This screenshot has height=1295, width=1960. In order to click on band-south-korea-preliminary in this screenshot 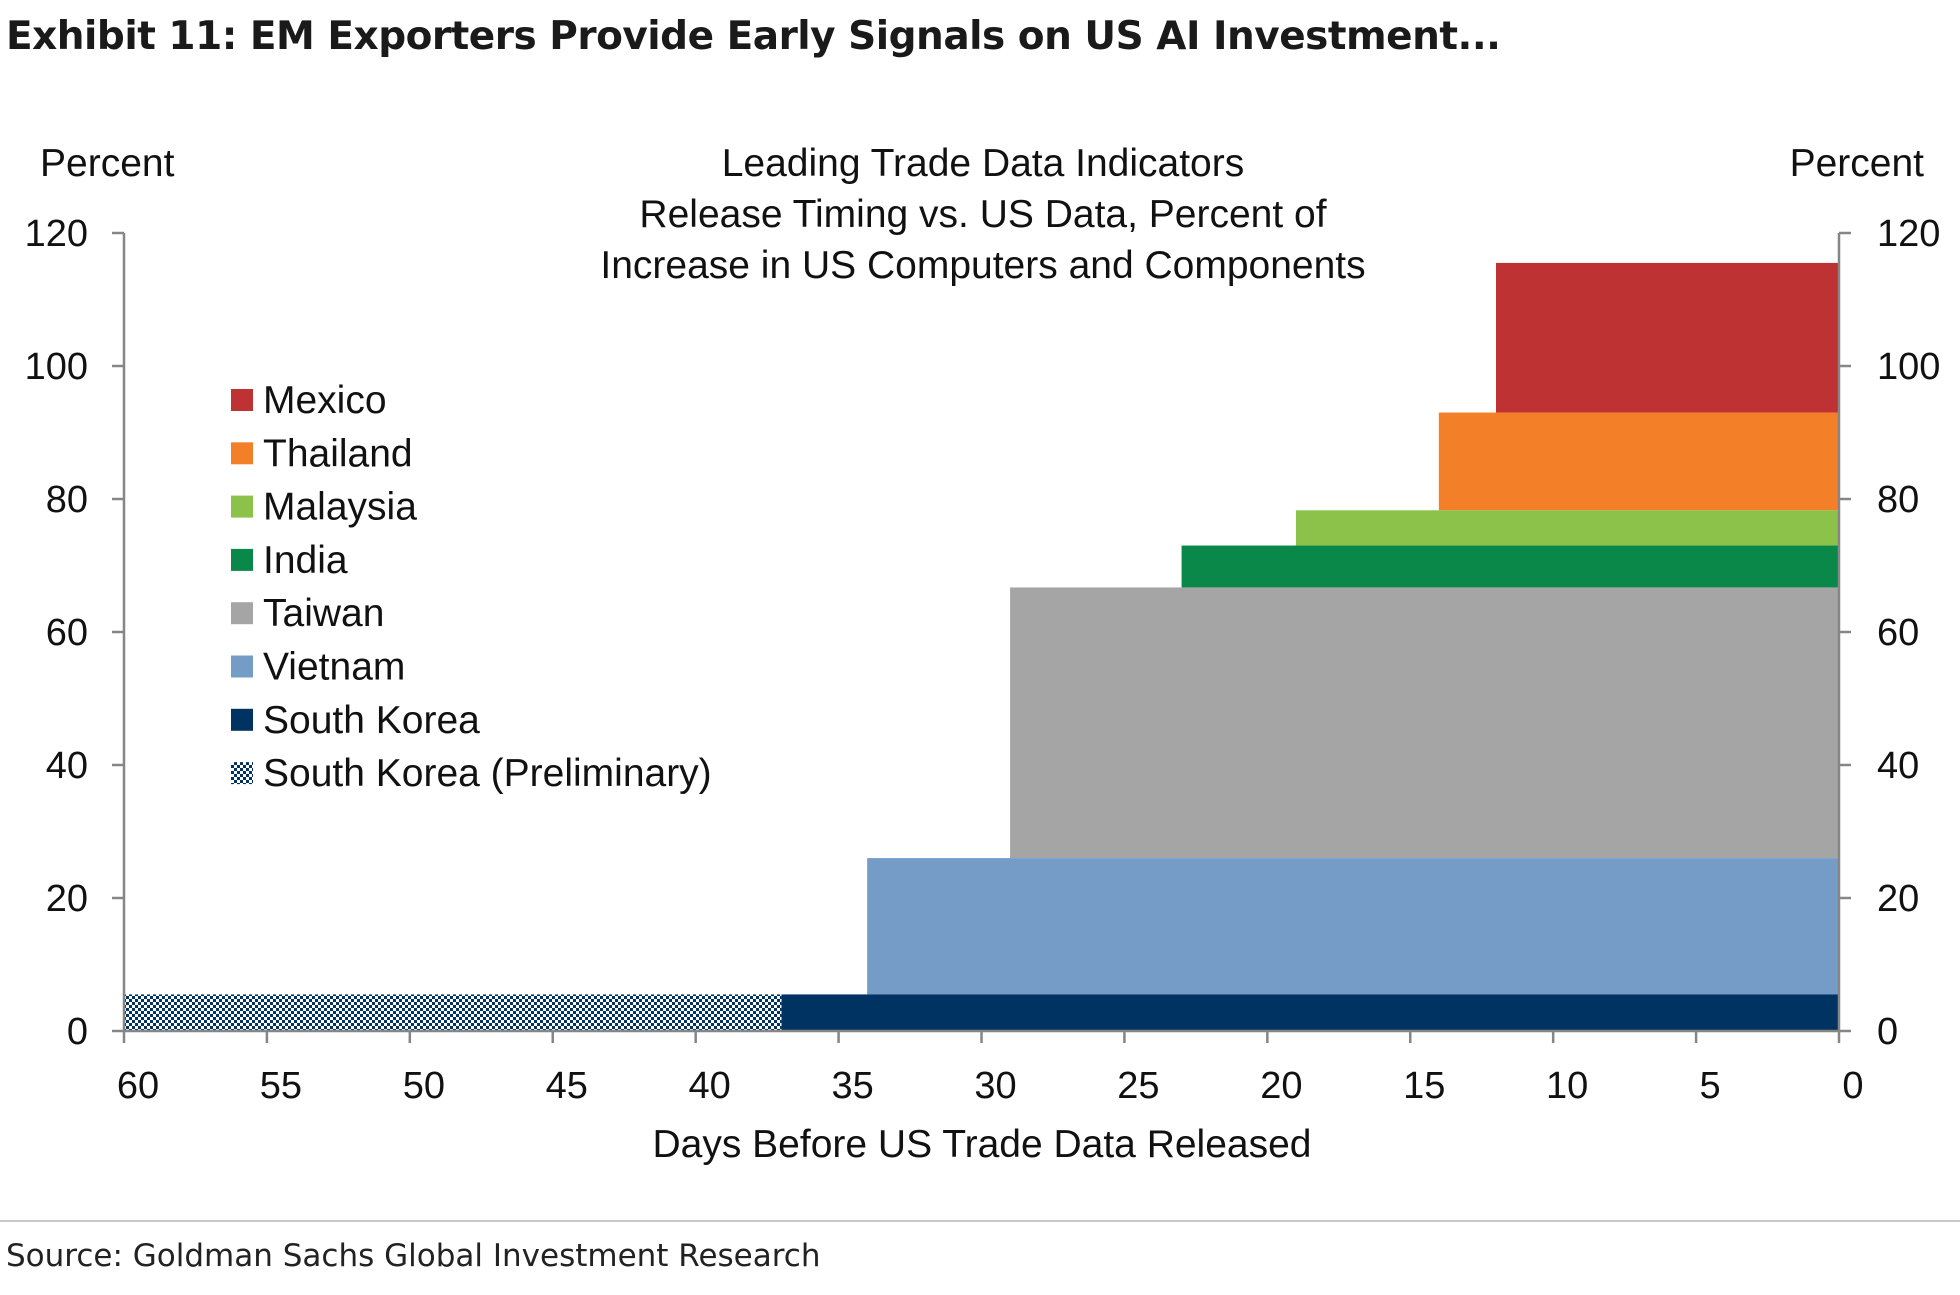, I will do `click(453, 1012)`.